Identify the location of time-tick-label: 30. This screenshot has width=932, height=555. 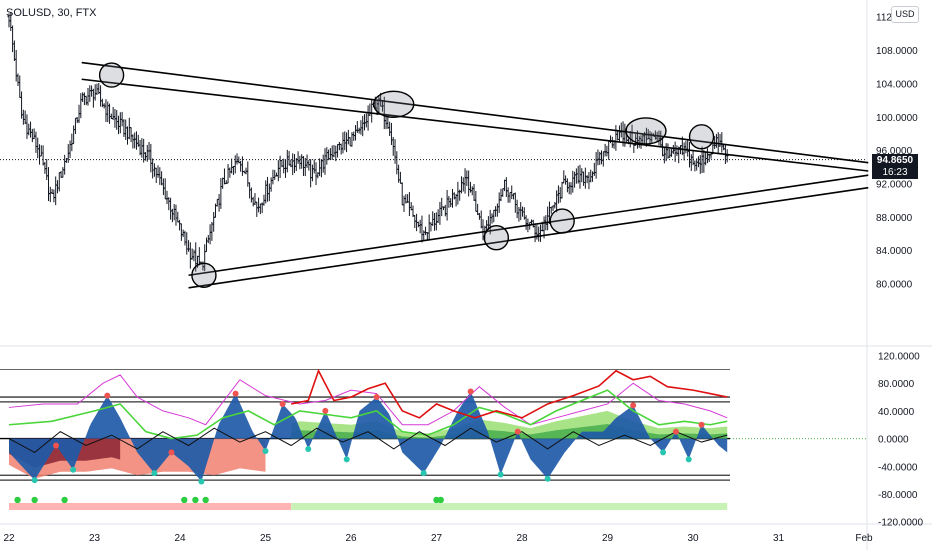
(693, 538).